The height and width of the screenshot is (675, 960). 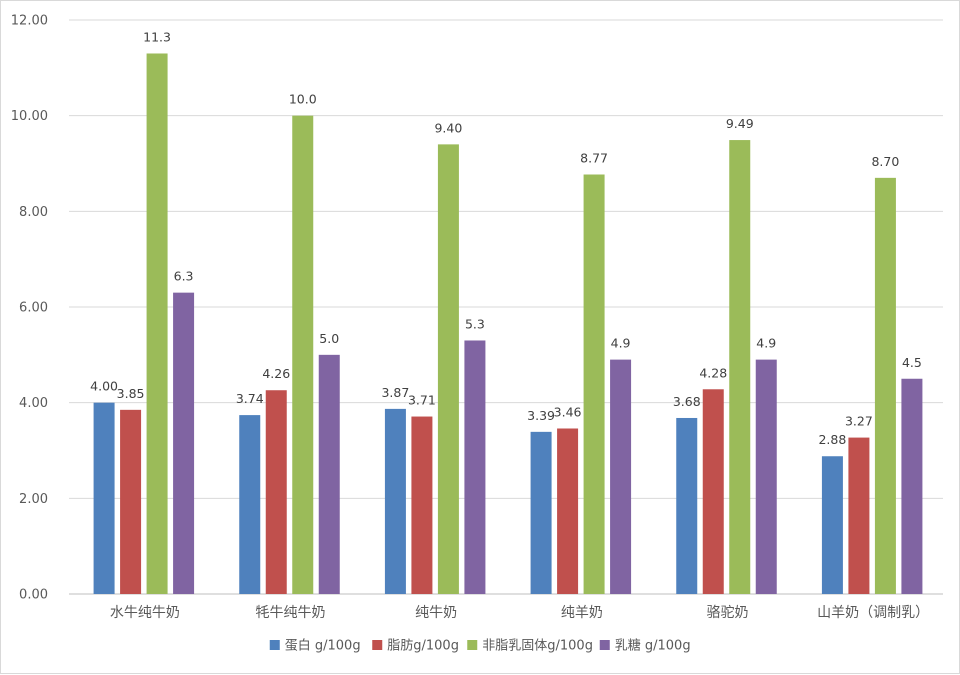 What do you see at coordinates (291, 613) in the screenshot?
I see `x-tick-label: 牦牛纯牛奶` at bounding box center [291, 613].